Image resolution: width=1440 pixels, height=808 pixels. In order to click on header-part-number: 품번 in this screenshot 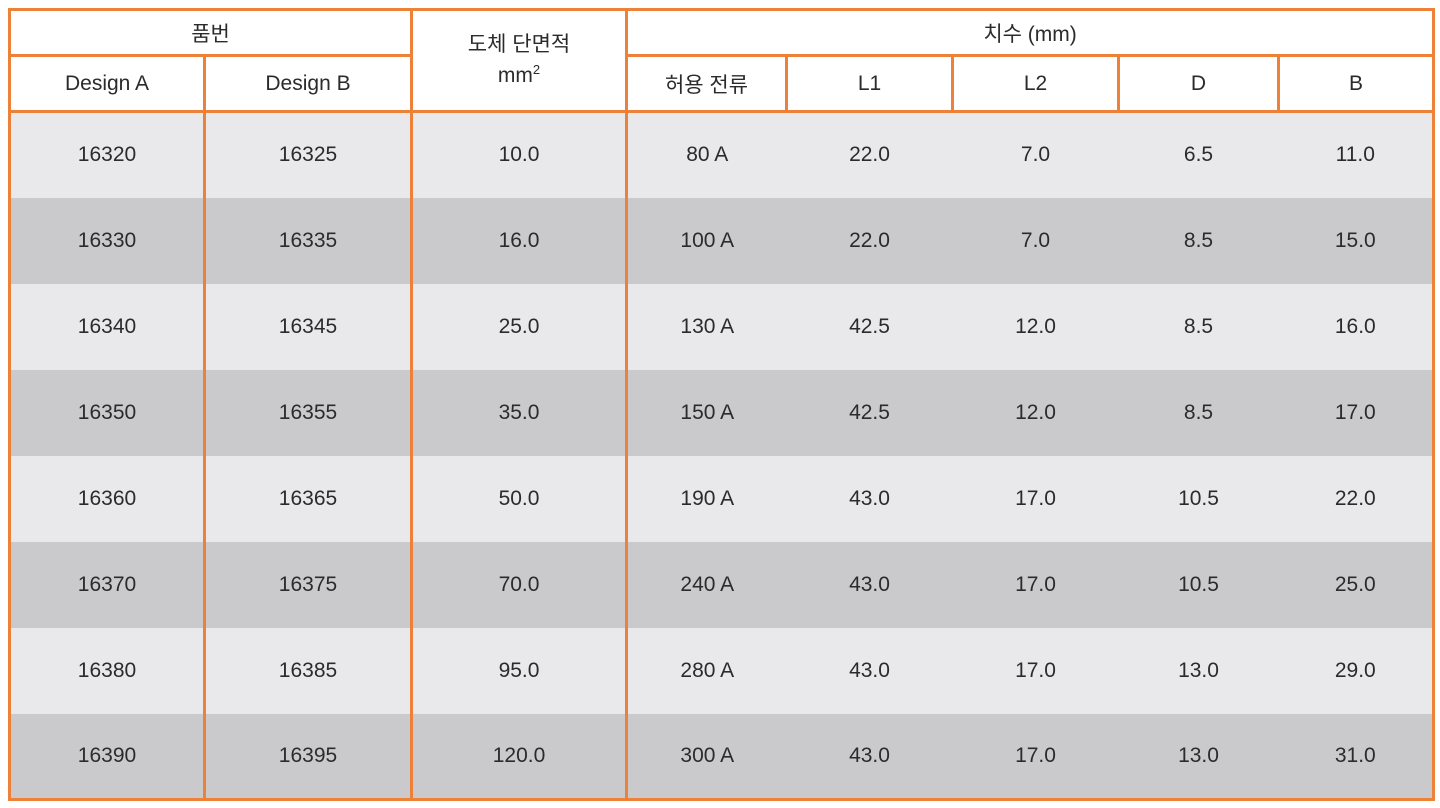, I will do `click(211, 33)`.